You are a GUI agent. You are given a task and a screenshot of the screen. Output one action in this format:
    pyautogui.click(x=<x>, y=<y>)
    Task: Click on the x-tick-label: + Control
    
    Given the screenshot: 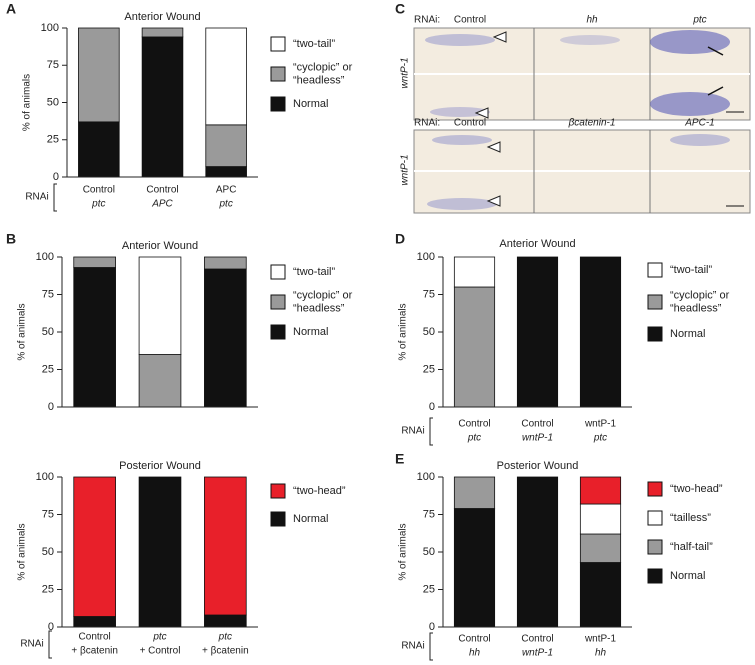 What is the action you would take?
    pyautogui.click(x=160, y=651)
    